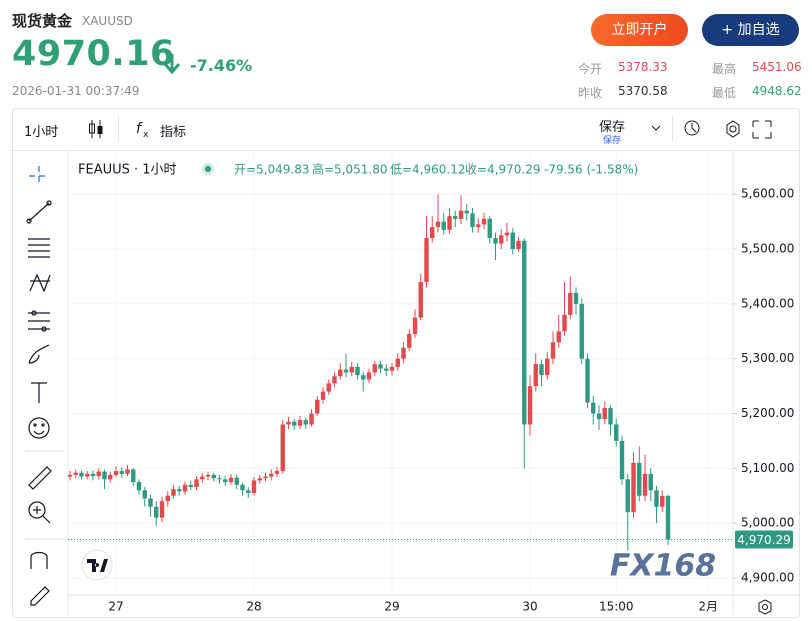 This screenshot has width=812, height=621. I want to click on legend-change: -79.56 (-1.58%), so click(591, 170).